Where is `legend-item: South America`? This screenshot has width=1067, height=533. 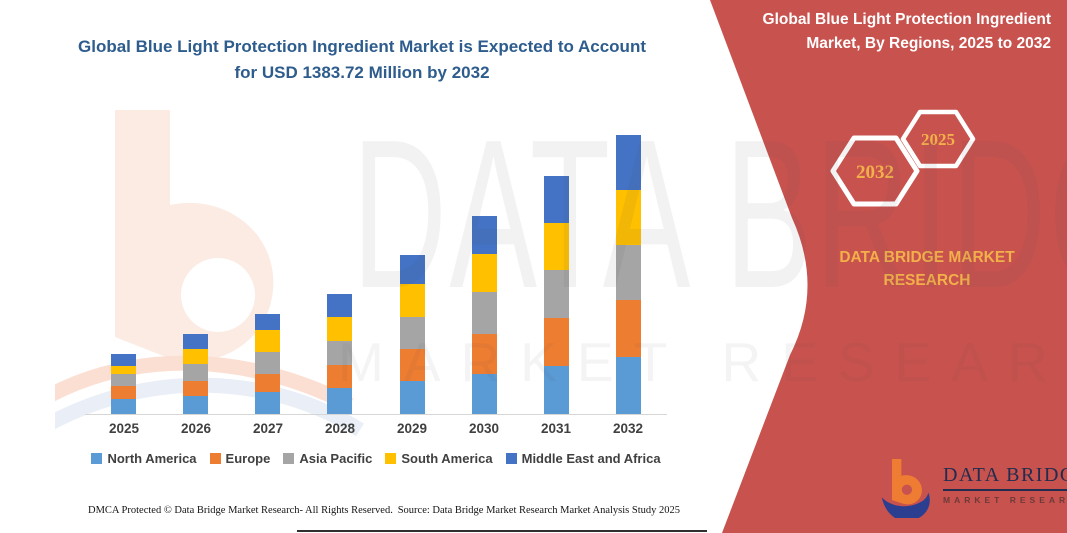 legend-item: South America is located at coordinates (439, 458).